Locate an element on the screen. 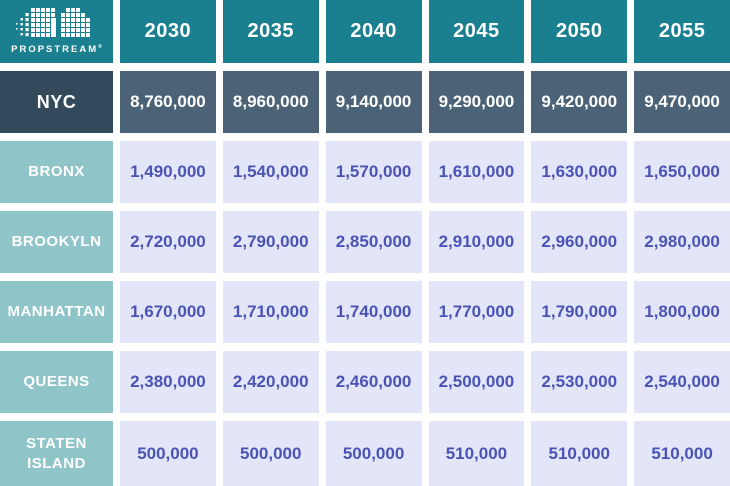 The height and width of the screenshot is (486, 730). cell-staten-island-2050: 510,000 is located at coordinates (579, 453).